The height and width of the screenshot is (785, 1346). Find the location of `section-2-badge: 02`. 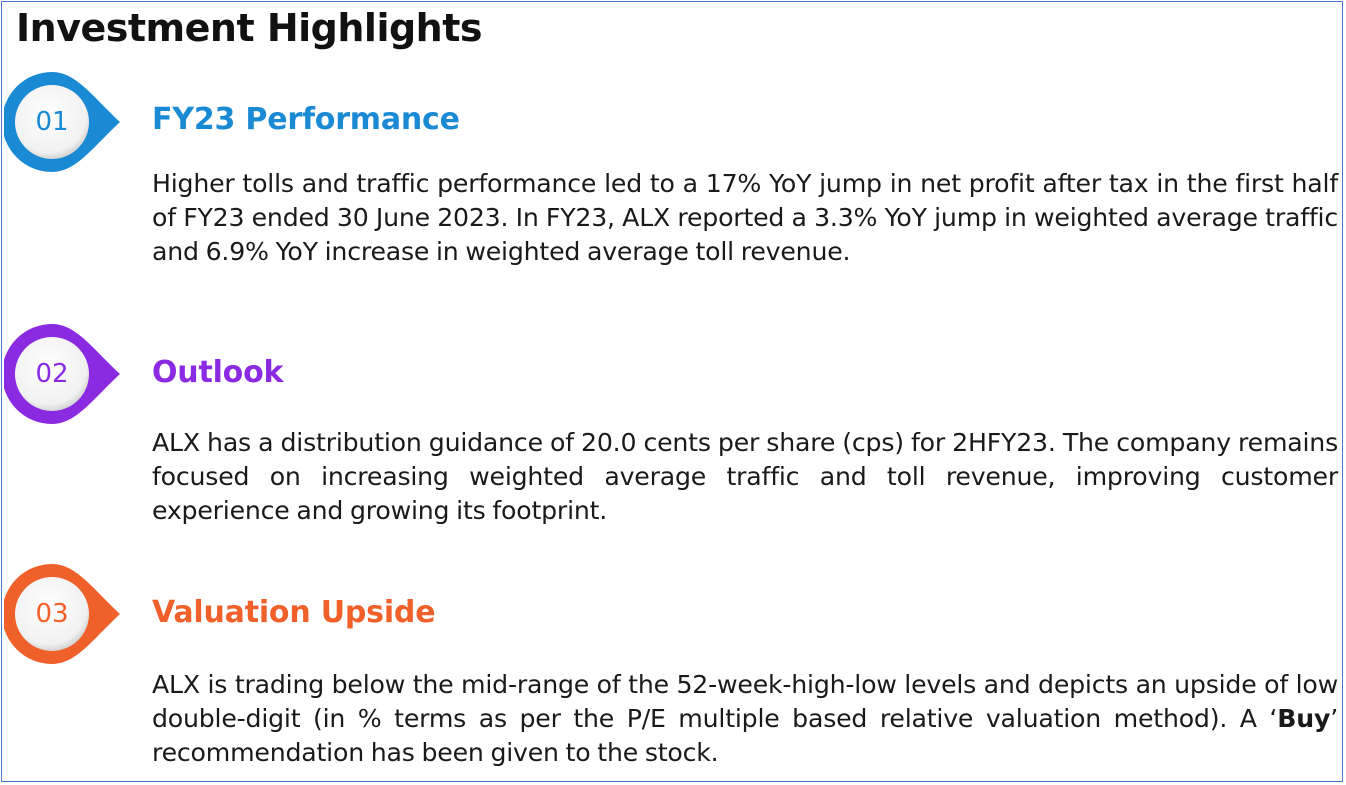

section-2-badge: 02 is located at coordinates (63, 374).